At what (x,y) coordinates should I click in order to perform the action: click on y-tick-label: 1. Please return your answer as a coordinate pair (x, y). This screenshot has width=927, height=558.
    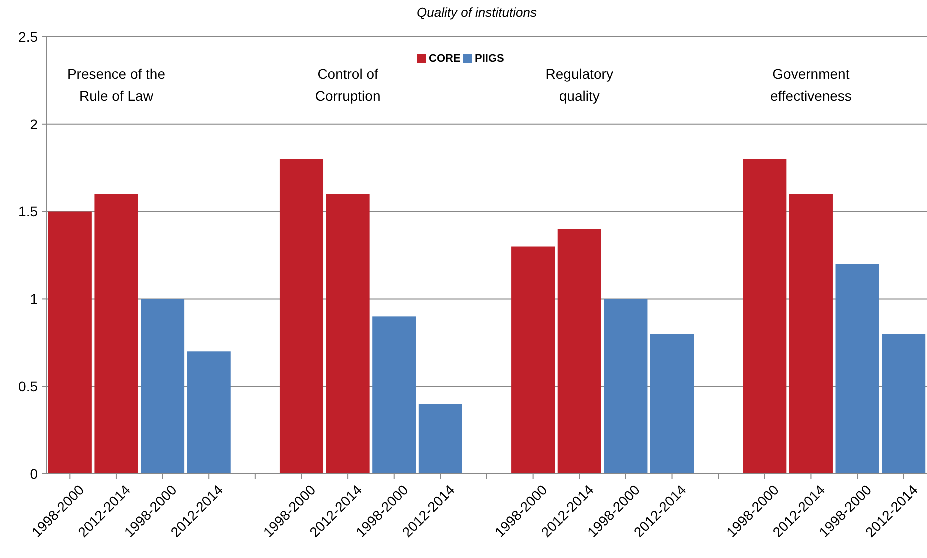
    Looking at the image, I should click on (34, 299).